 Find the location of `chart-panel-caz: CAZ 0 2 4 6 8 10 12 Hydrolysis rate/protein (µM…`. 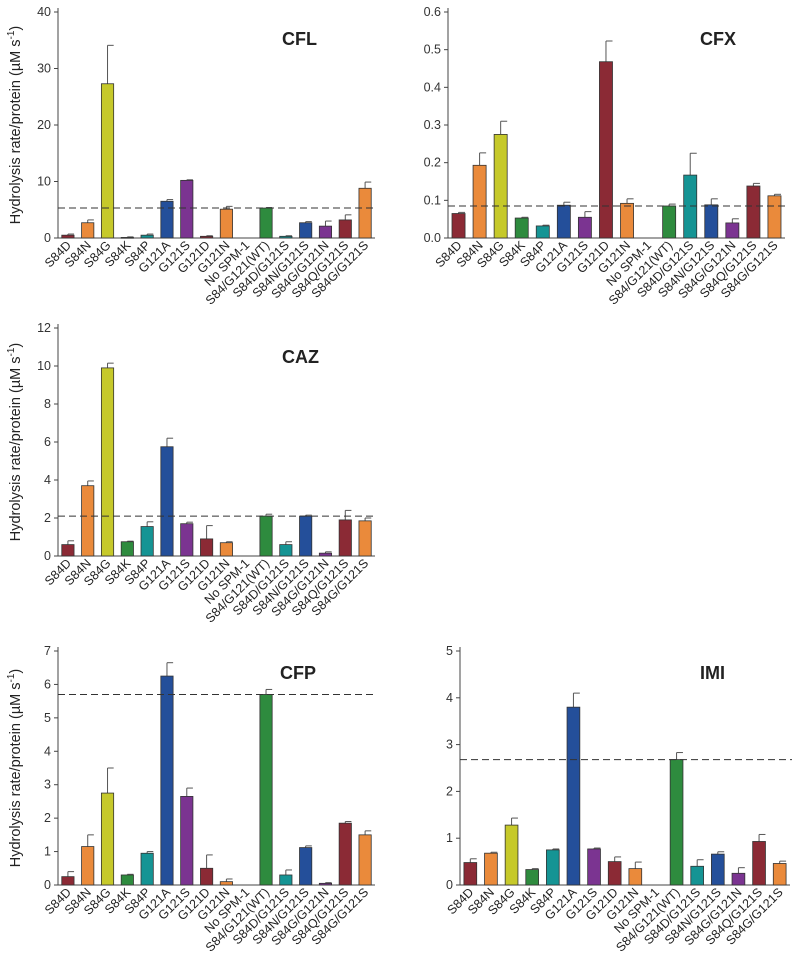

chart-panel-caz: CAZ 0 2 4 6 8 10 12 Hydrolysis rate/protein (µM… is located at coordinates (191, 473).